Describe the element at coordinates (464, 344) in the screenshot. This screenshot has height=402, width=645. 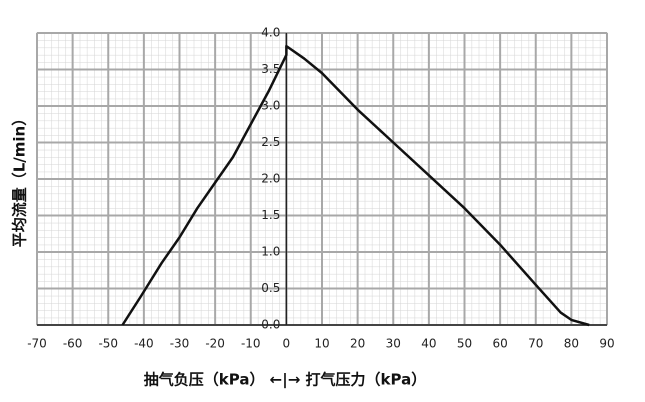
I see `x-tick-label: 50` at that location.